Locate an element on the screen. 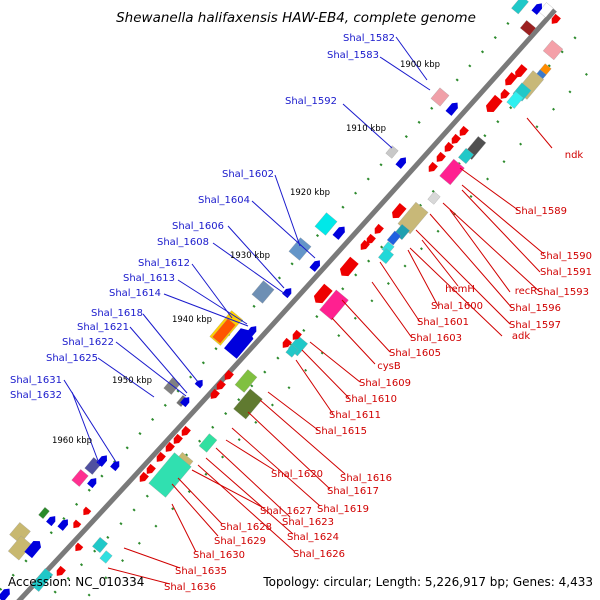 Image resolution: width=600 pixels, height=600 pixels. outer-gene-label: Shal_1632 is located at coordinates (36, 395).